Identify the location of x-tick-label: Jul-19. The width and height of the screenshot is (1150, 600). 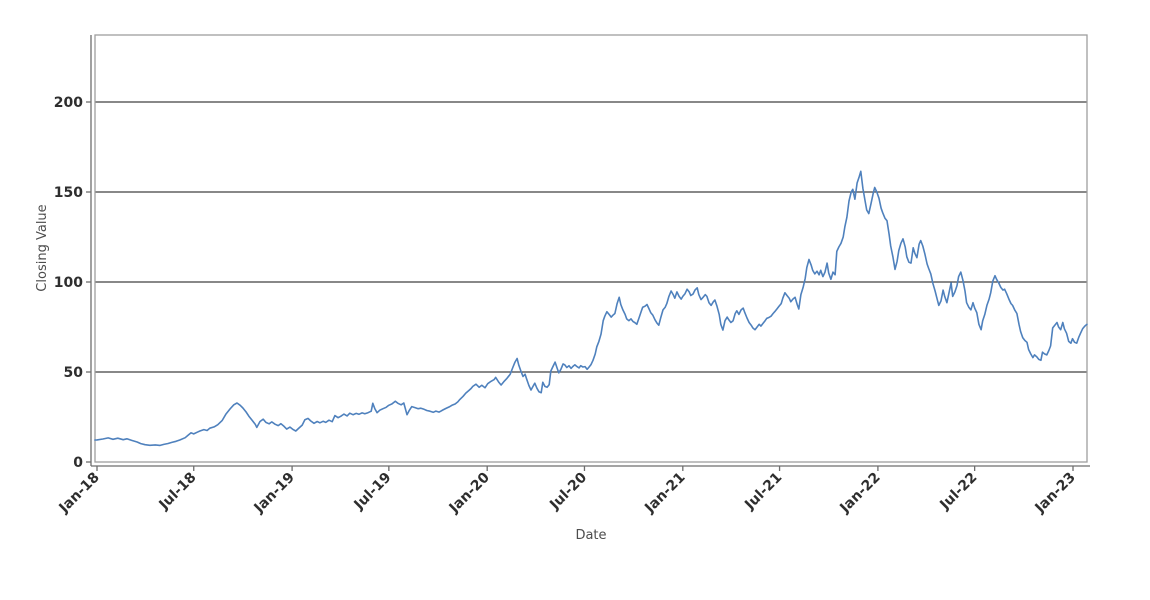
(373, 492).